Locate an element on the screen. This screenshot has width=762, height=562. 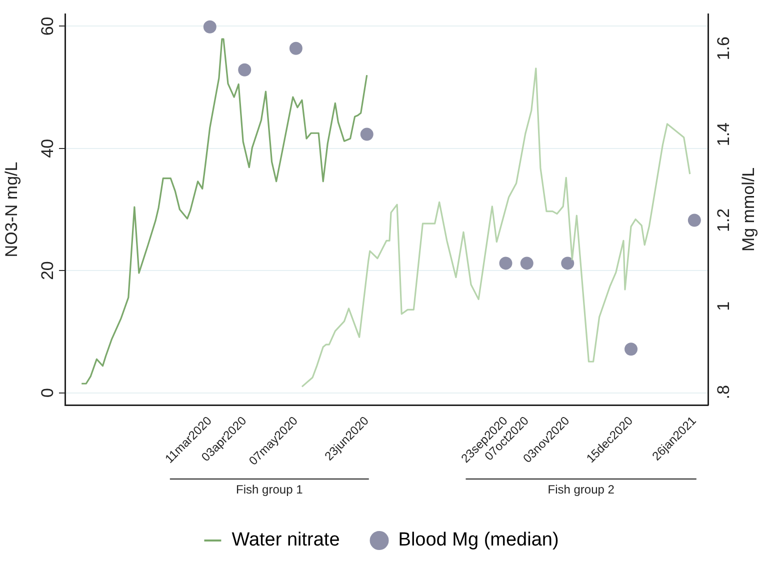
y-axis-title: NO3-N mg/L is located at coordinates (12, 210).